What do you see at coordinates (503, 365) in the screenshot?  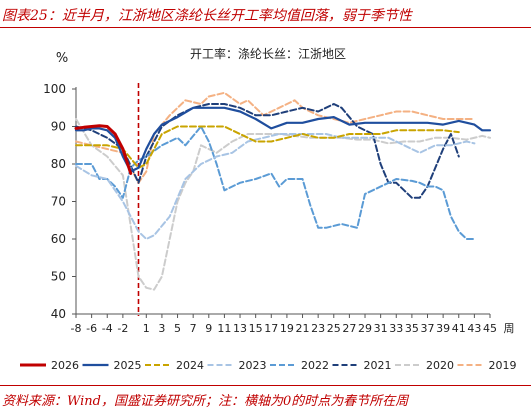 I see `legend-label-2019: 2019` at bounding box center [503, 365].